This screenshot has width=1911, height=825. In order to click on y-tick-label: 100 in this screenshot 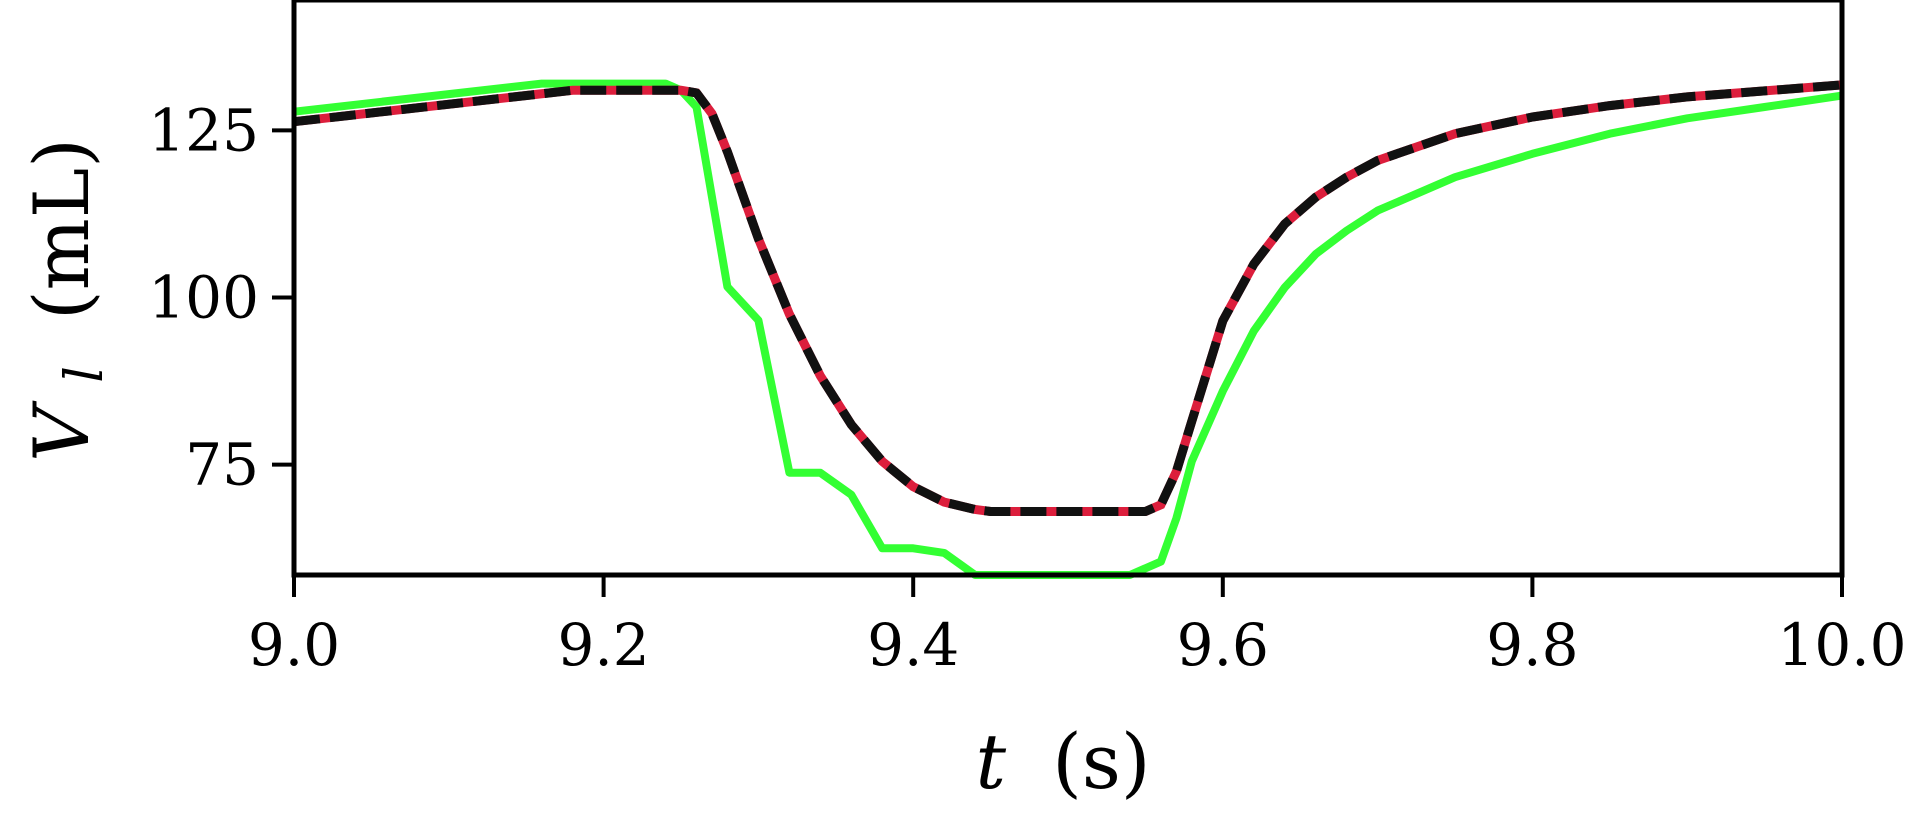, I will do `click(203, 298)`.